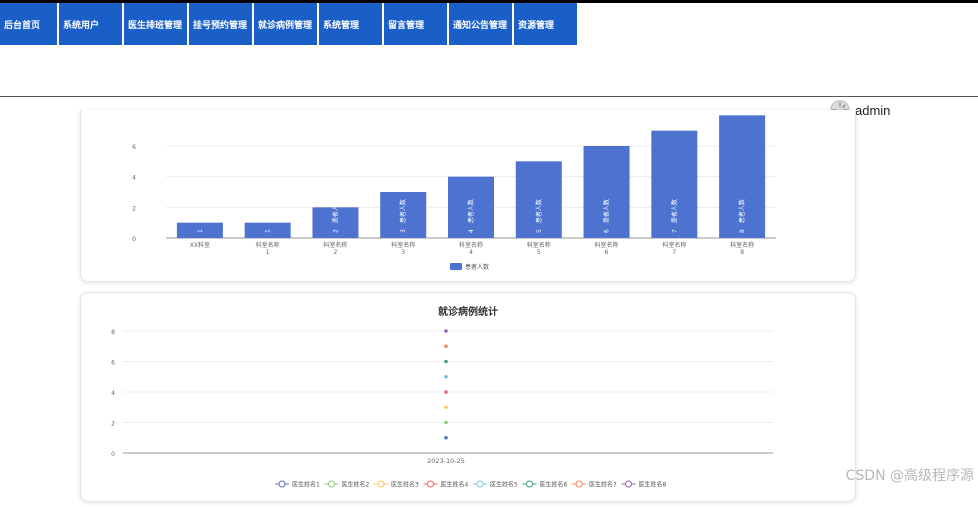 The width and height of the screenshot is (978, 507). What do you see at coordinates (909, 476) in the screenshot?
I see `watermark: CSDN @高级程序源` at bounding box center [909, 476].